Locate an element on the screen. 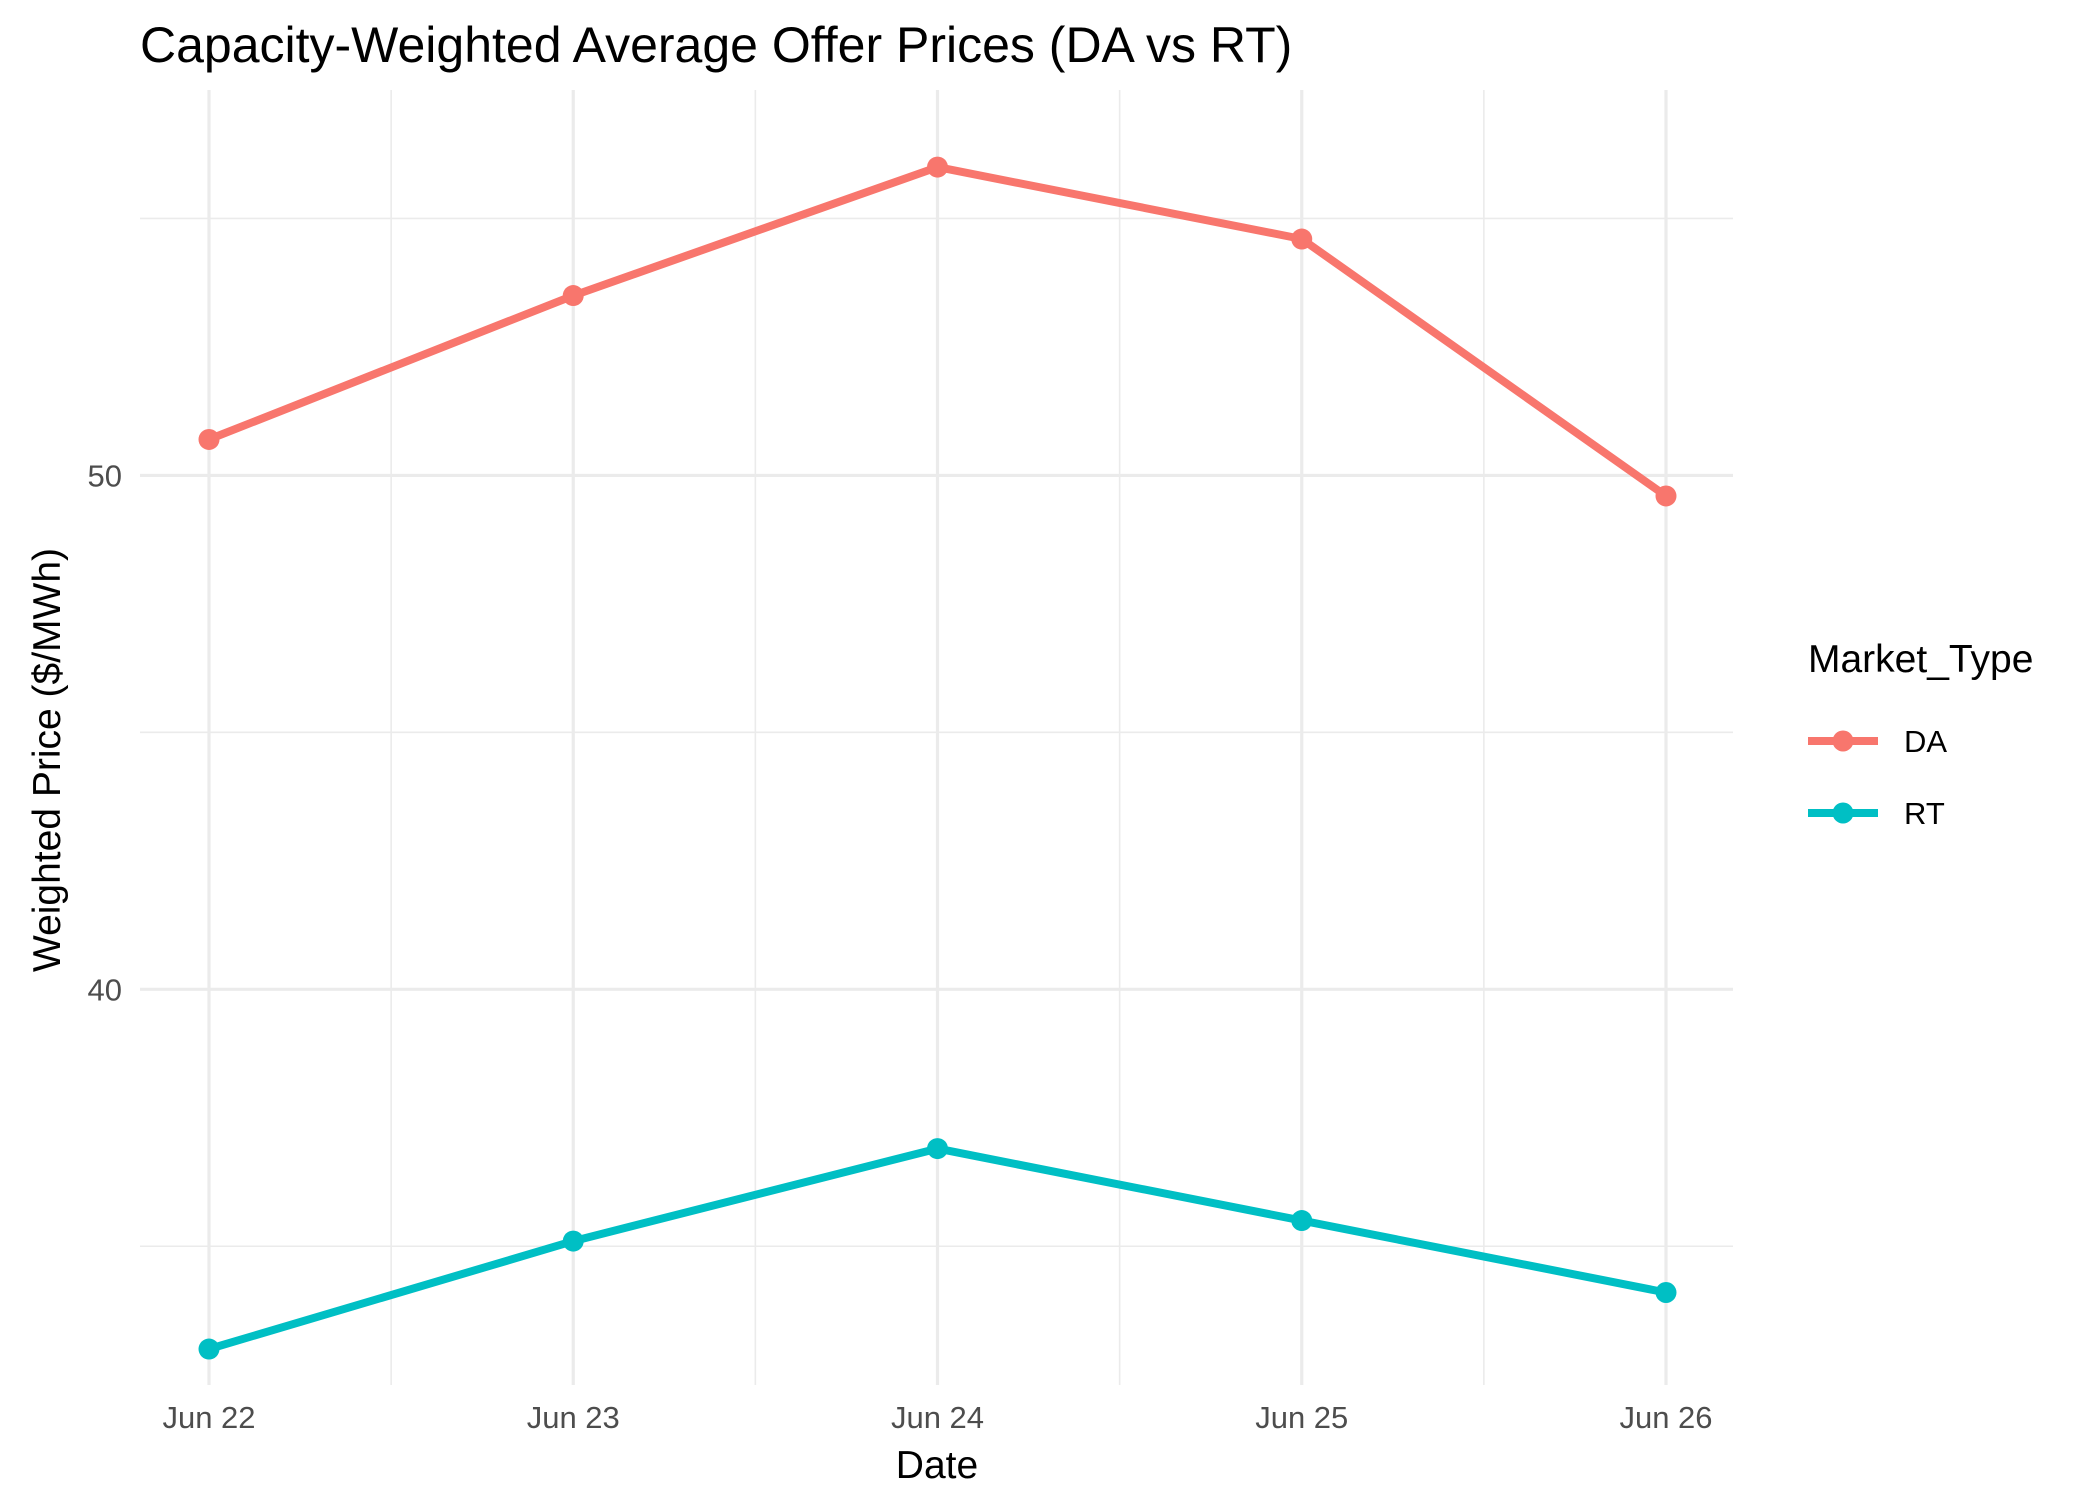 The image size is (2100, 1500). legend-key-point-rt is located at coordinates (1843, 813).